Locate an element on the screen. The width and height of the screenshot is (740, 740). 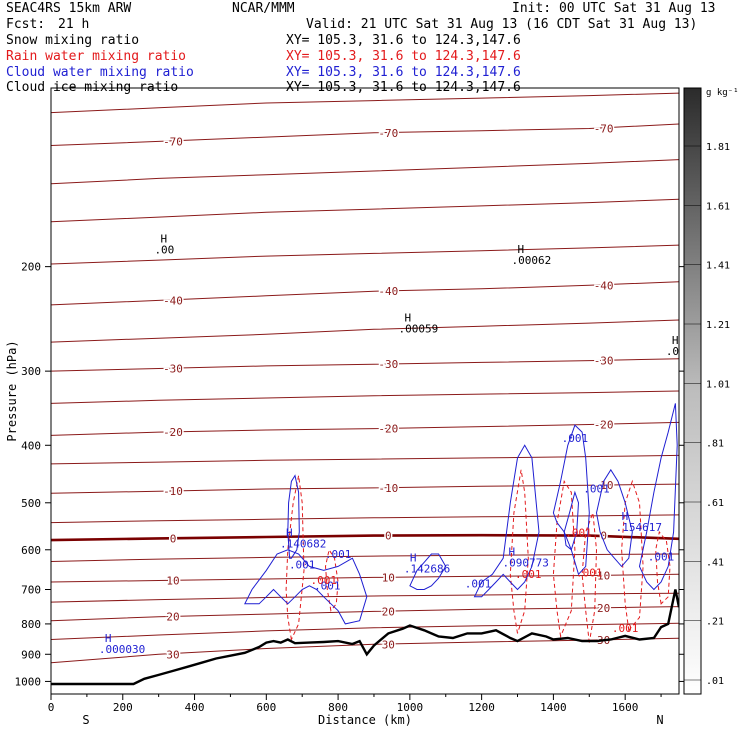
colorbar-label: .81 is located at coordinates (715, 444).